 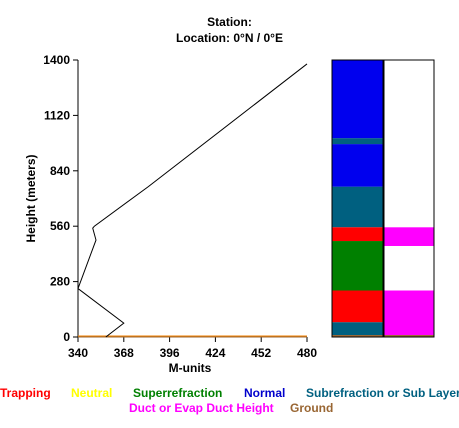 I want to click on y-tick-label: 840, so click(x=60, y=171).